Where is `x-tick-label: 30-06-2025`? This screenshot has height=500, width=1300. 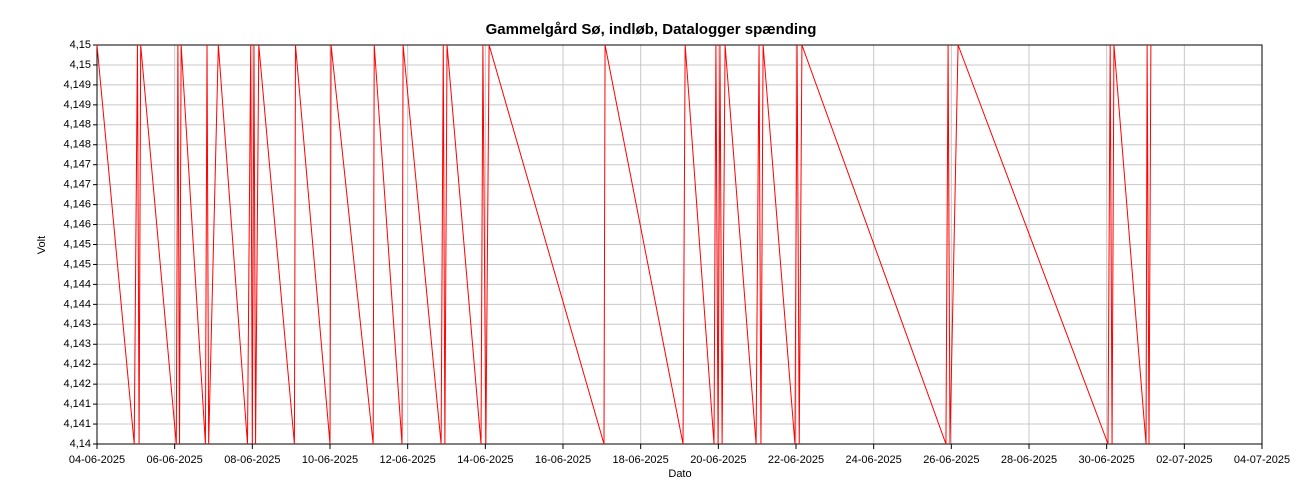
x-tick-label: 30-06-2025 is located at coordinates (1107, 460).